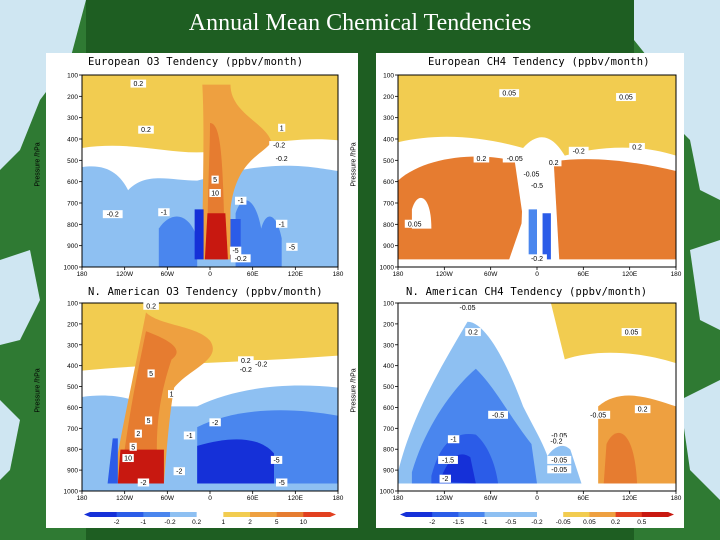 This screenshot has width=720, height=540. Describe the element at coordinates (210, 171) in the screenshot. I see `contour-field` at that location.